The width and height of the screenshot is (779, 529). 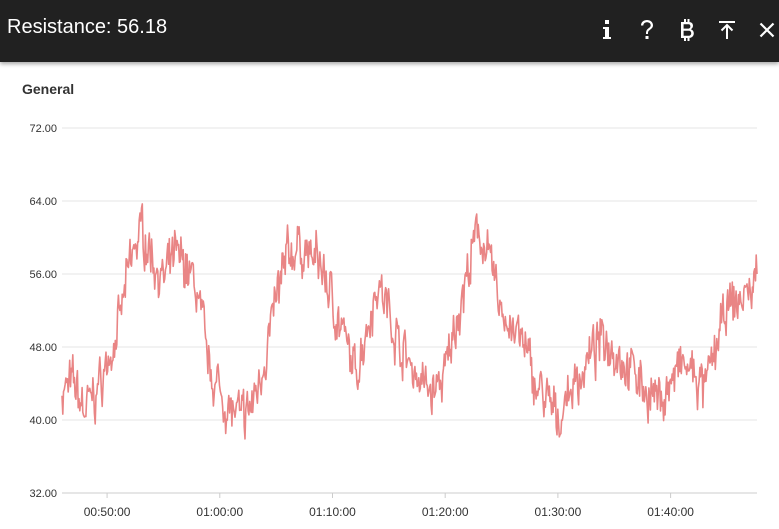 What do you see at coordinates (670, 512) in the screenshot?
I see `x-tick-label: 01:40:00` at bounding box center [670, 512].